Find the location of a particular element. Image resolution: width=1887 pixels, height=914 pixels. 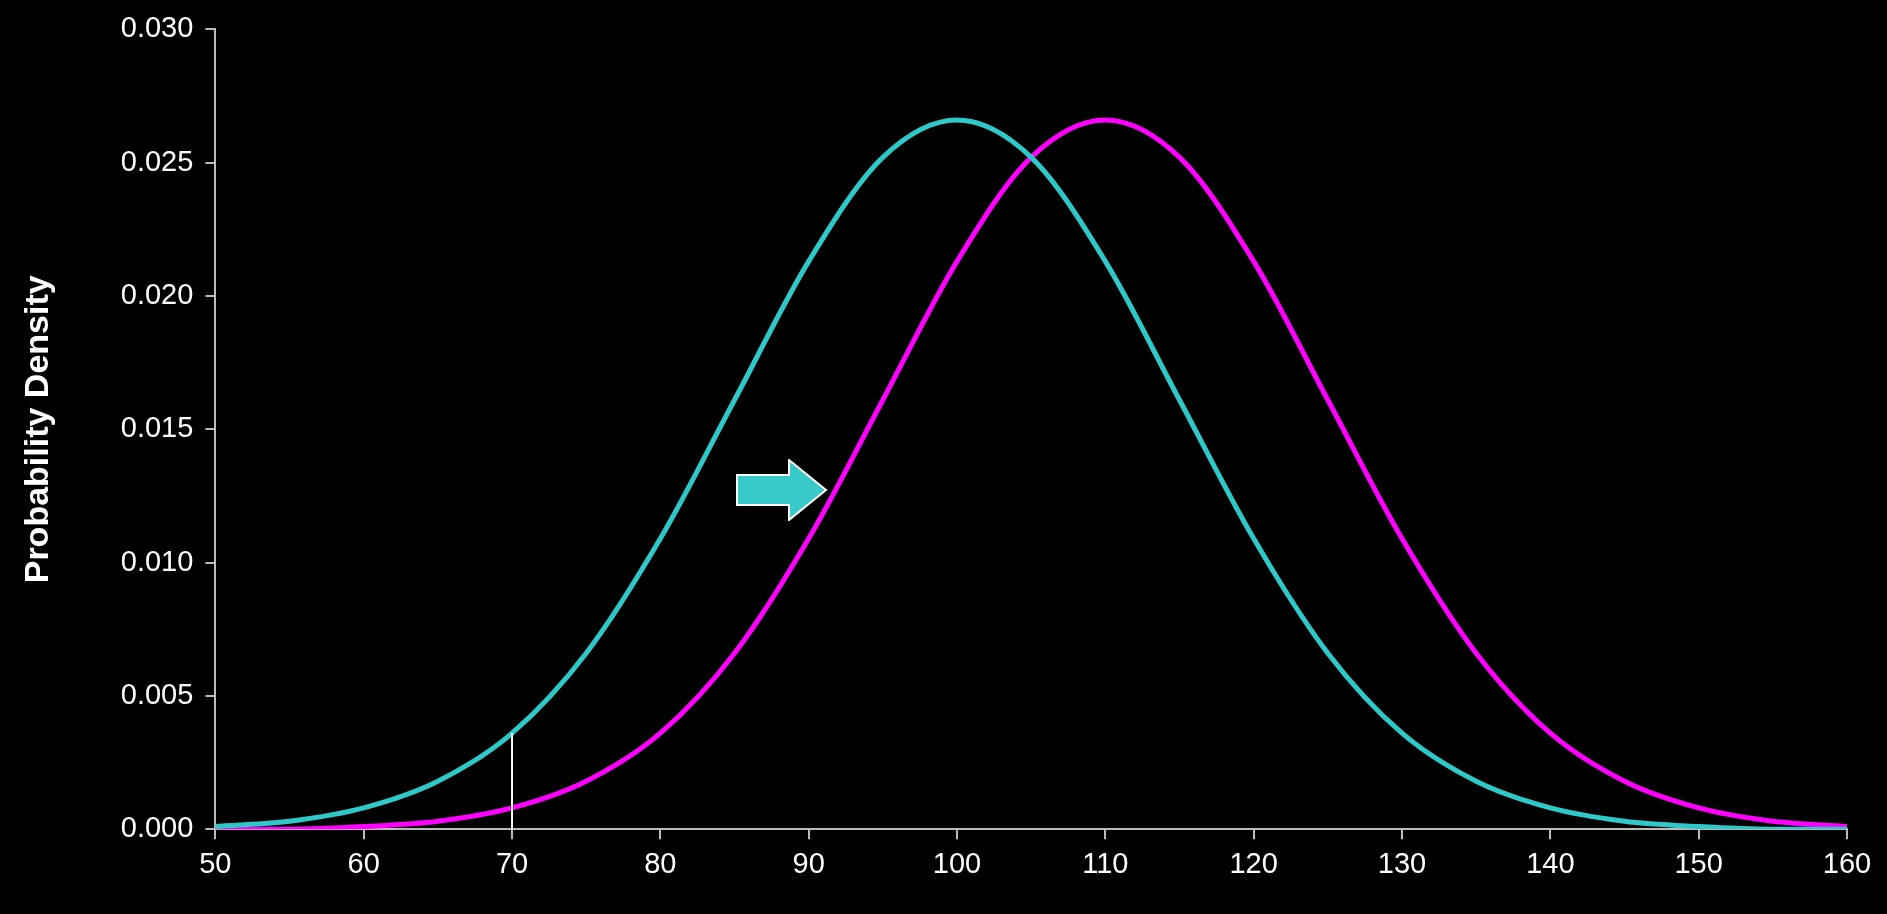

x-tick-label: 140 is located at coordinates (1550, 862).